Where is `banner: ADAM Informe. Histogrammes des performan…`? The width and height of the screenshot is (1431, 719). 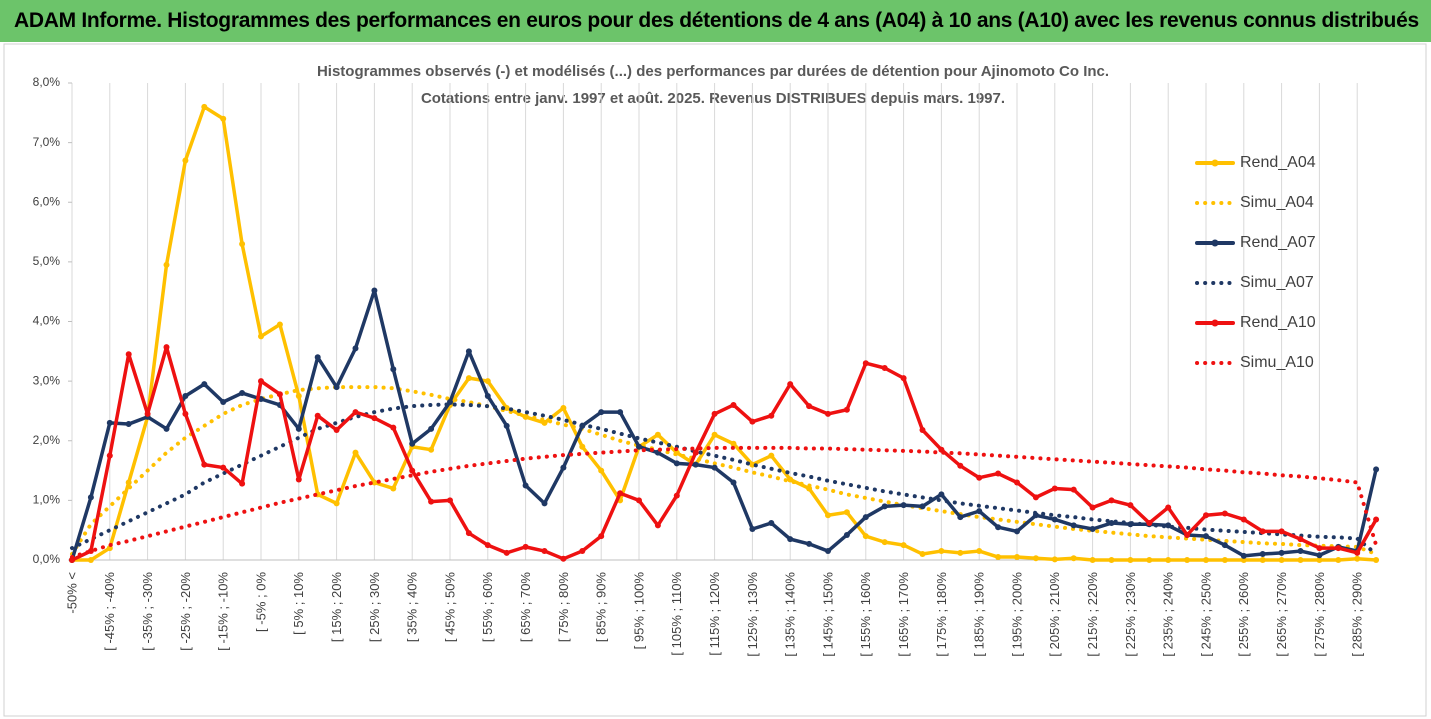
banner: ADAM Informe. Histogrammes des performan… is located at coordinates (715, 21).